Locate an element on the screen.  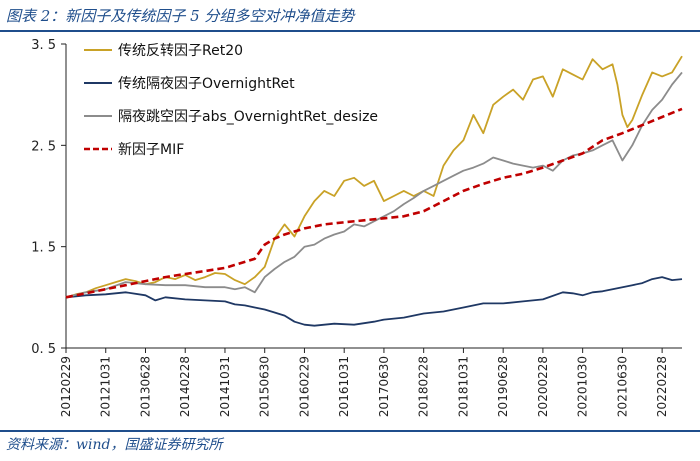
y-tick-label: 2. 5 is located at coordinates (43, 146).